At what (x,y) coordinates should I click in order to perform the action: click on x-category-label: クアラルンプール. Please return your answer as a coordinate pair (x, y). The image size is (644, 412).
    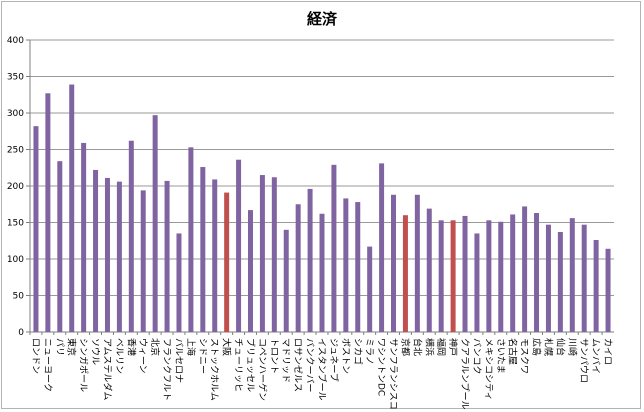
    Looking at the image, I should click on (464, 374).